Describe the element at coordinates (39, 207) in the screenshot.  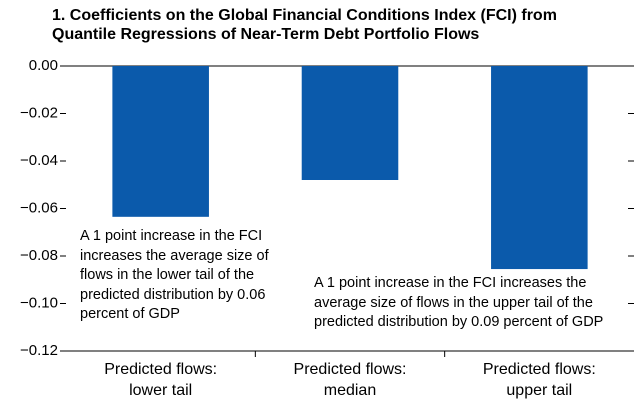
I see `y-tick-label: −0.06` at that location.